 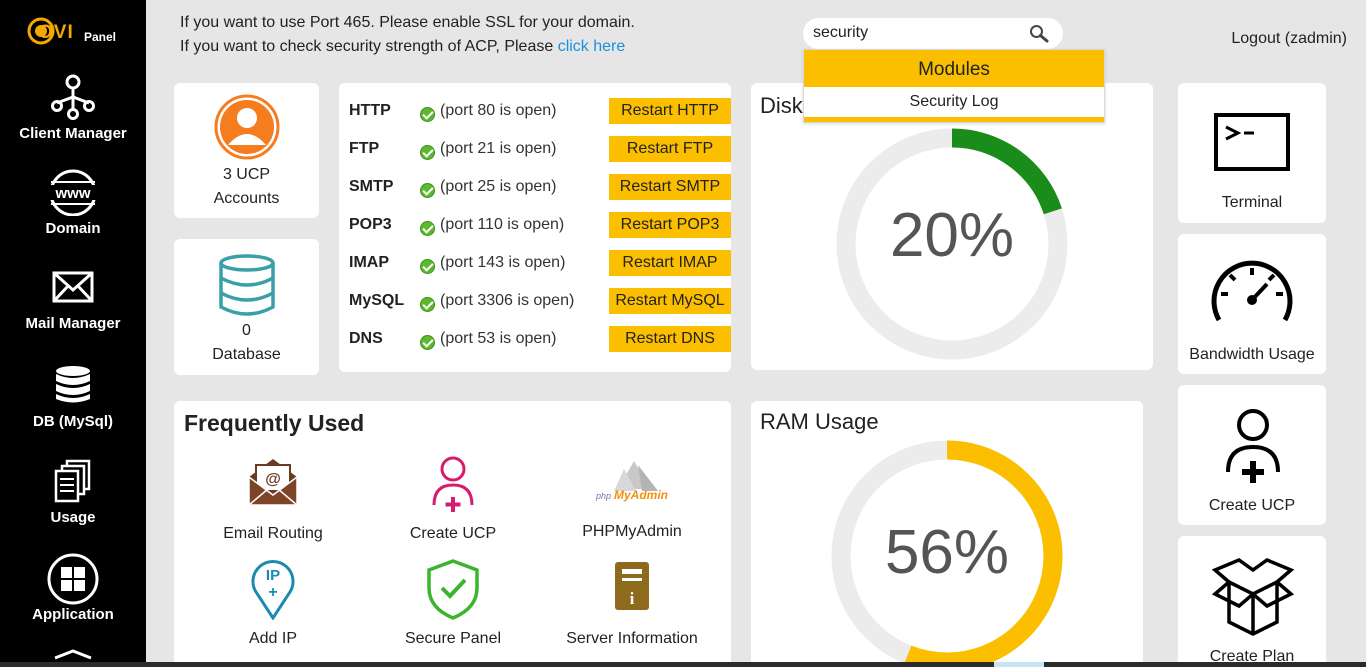 What do you see at coordinates (498, 338) in the screenshot?
I see `service-status: (port 53 is open)` at bounding box center [498, 338].